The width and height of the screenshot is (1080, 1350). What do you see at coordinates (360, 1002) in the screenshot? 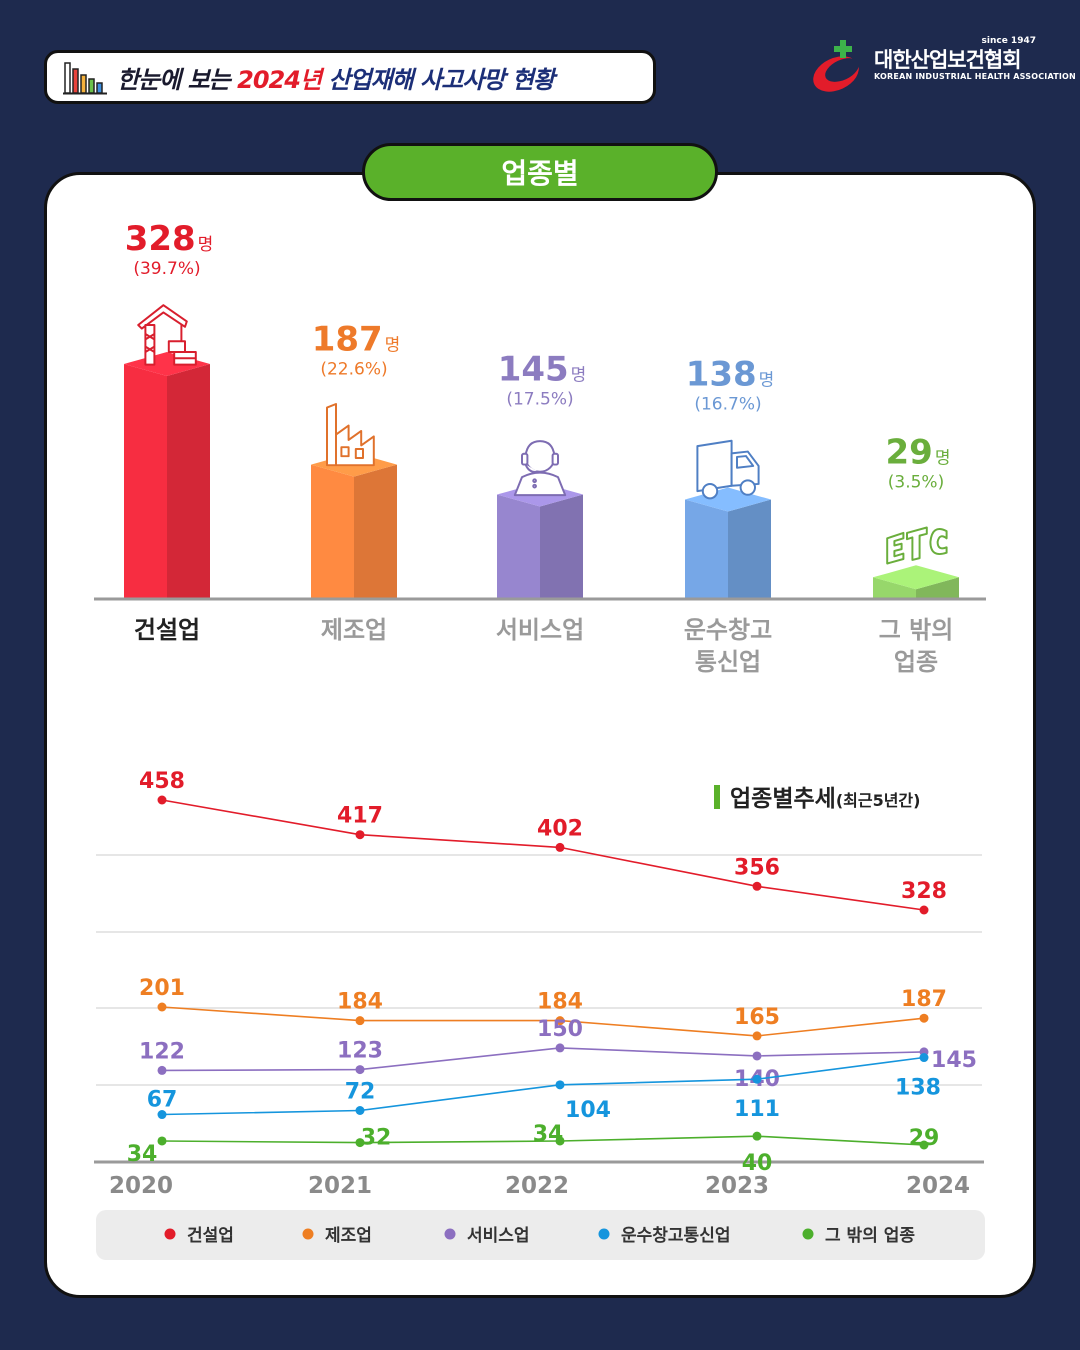
I see `data-label: 184` at bounding box center [360, 1002].